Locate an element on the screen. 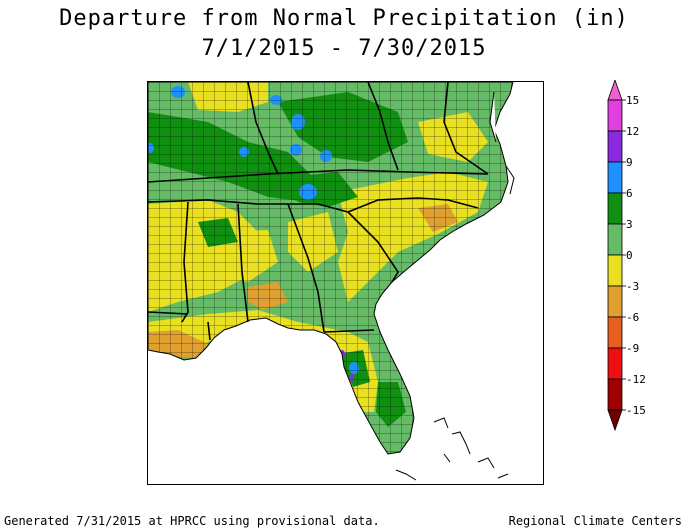  legend-tick-label: -9 is located at coordinates (632, 348).